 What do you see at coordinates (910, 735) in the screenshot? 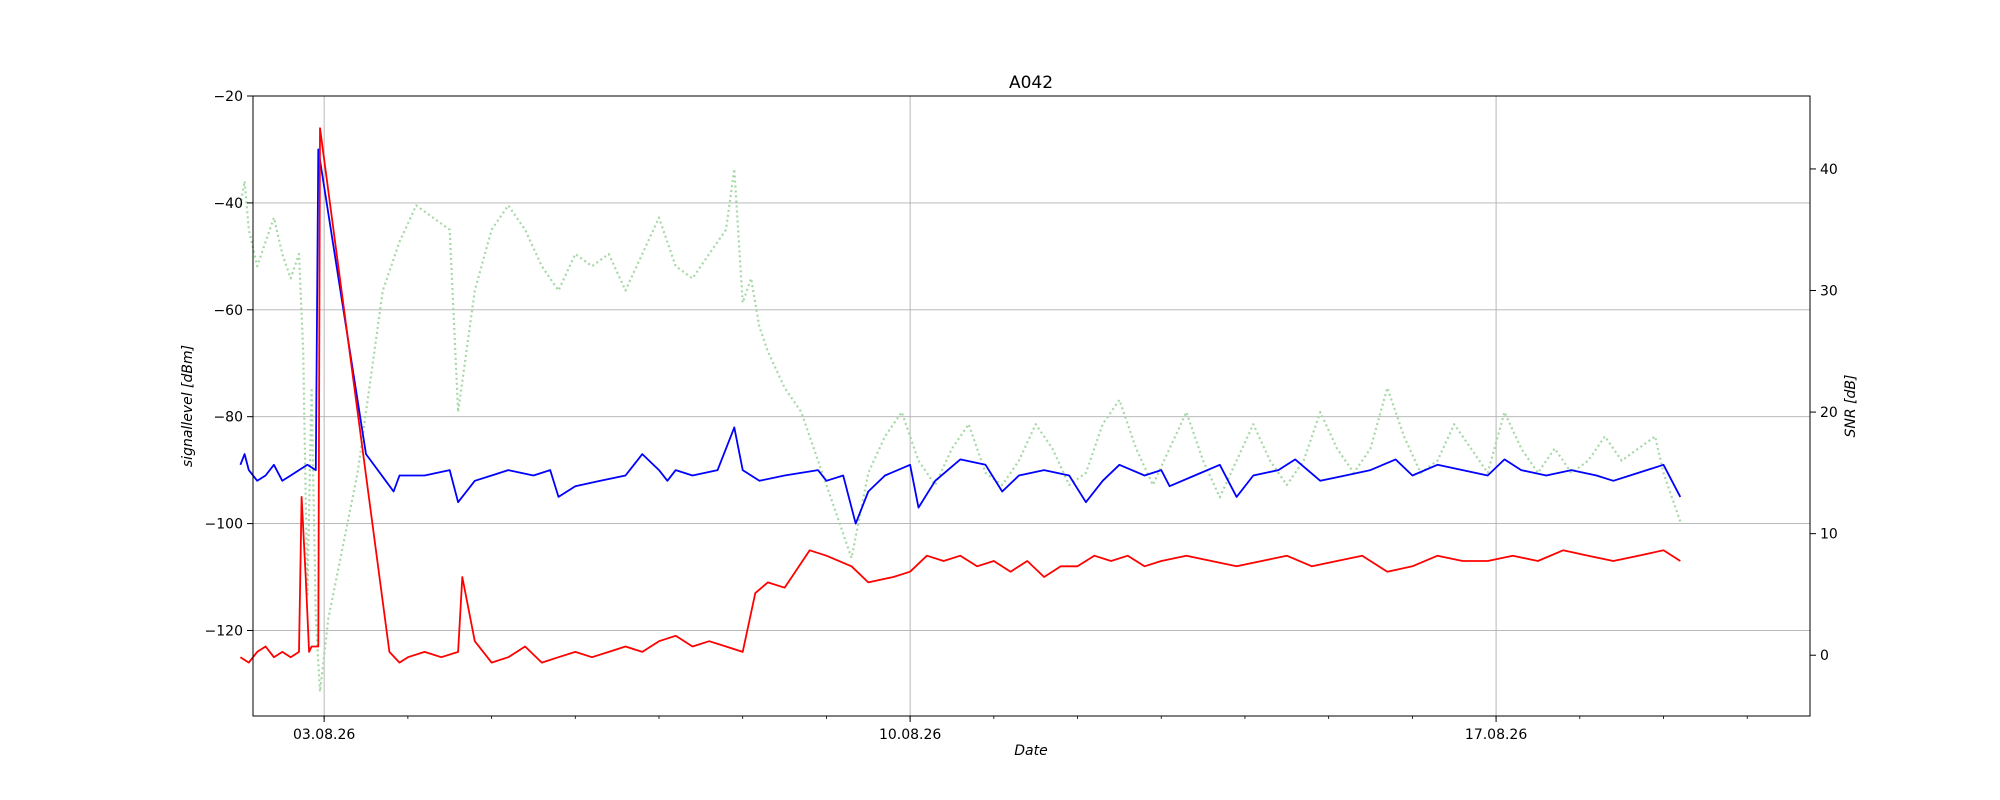
I see `x-tick-label: 10.08.26` at bounding box center [910, 735].